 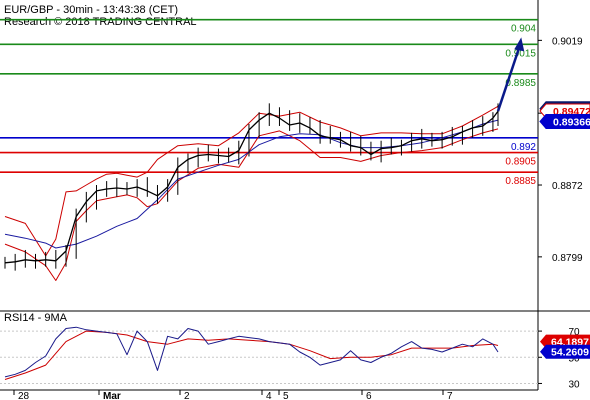 What do you see at coordinates (574, 358) in the screenshot?
I see `rsi-axis-label: 50` at bounding box center [574, 358].